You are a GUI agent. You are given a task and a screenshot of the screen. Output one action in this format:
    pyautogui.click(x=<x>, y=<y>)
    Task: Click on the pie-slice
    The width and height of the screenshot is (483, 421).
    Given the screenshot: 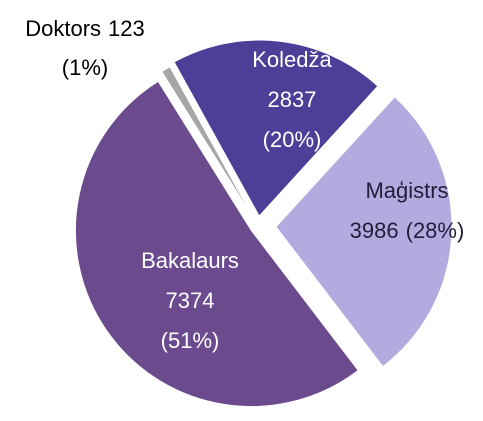 What is the action you would take?
    pyautogui.click(x=208, y=144)
    